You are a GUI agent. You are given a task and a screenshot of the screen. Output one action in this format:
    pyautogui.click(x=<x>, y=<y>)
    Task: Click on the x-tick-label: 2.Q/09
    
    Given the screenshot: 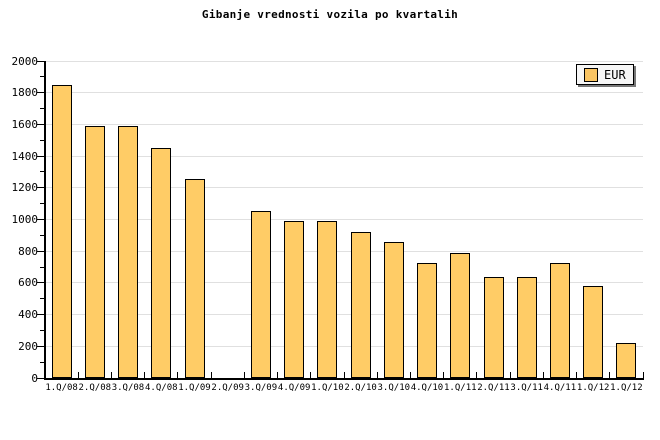 What is the action you would take?
    pyautogui.click(x=227, y=388)
    